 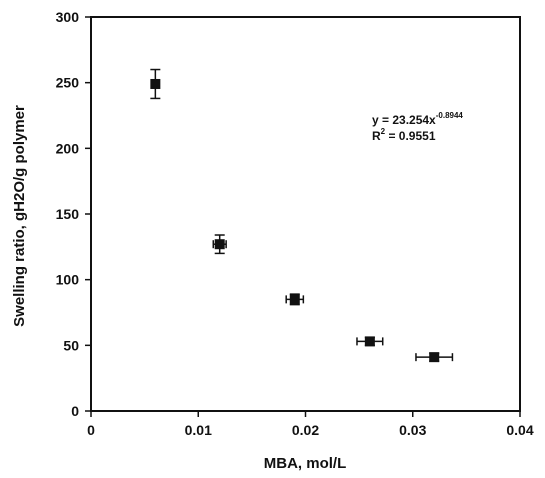 What do you see at coordinates (404, 120) in the screenshot?
I see `equation-prefix: y = 23.254x` at bounding box center [404, 120].